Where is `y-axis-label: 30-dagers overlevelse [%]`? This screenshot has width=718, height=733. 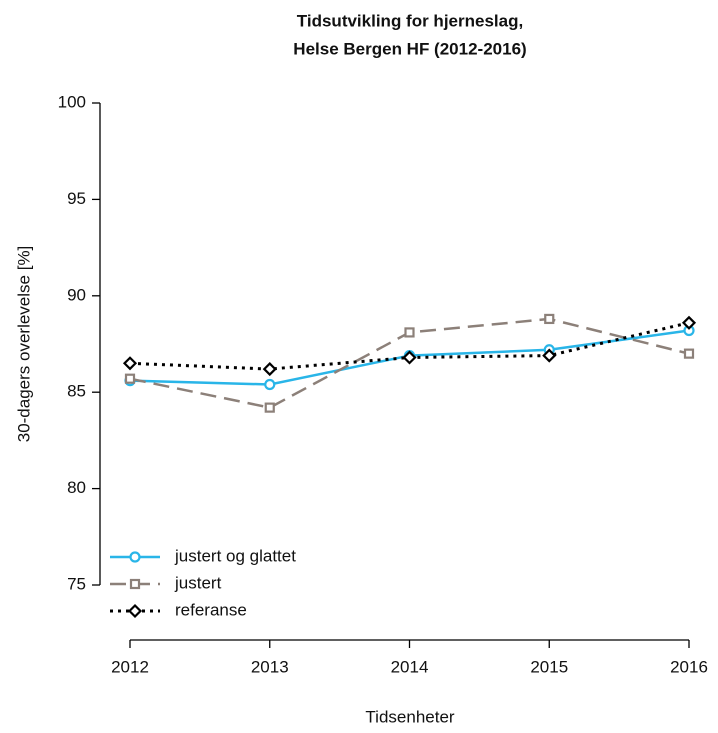
y-axis-label: 30-dagers overlevelse [%] is located at coordinates (23, 344).